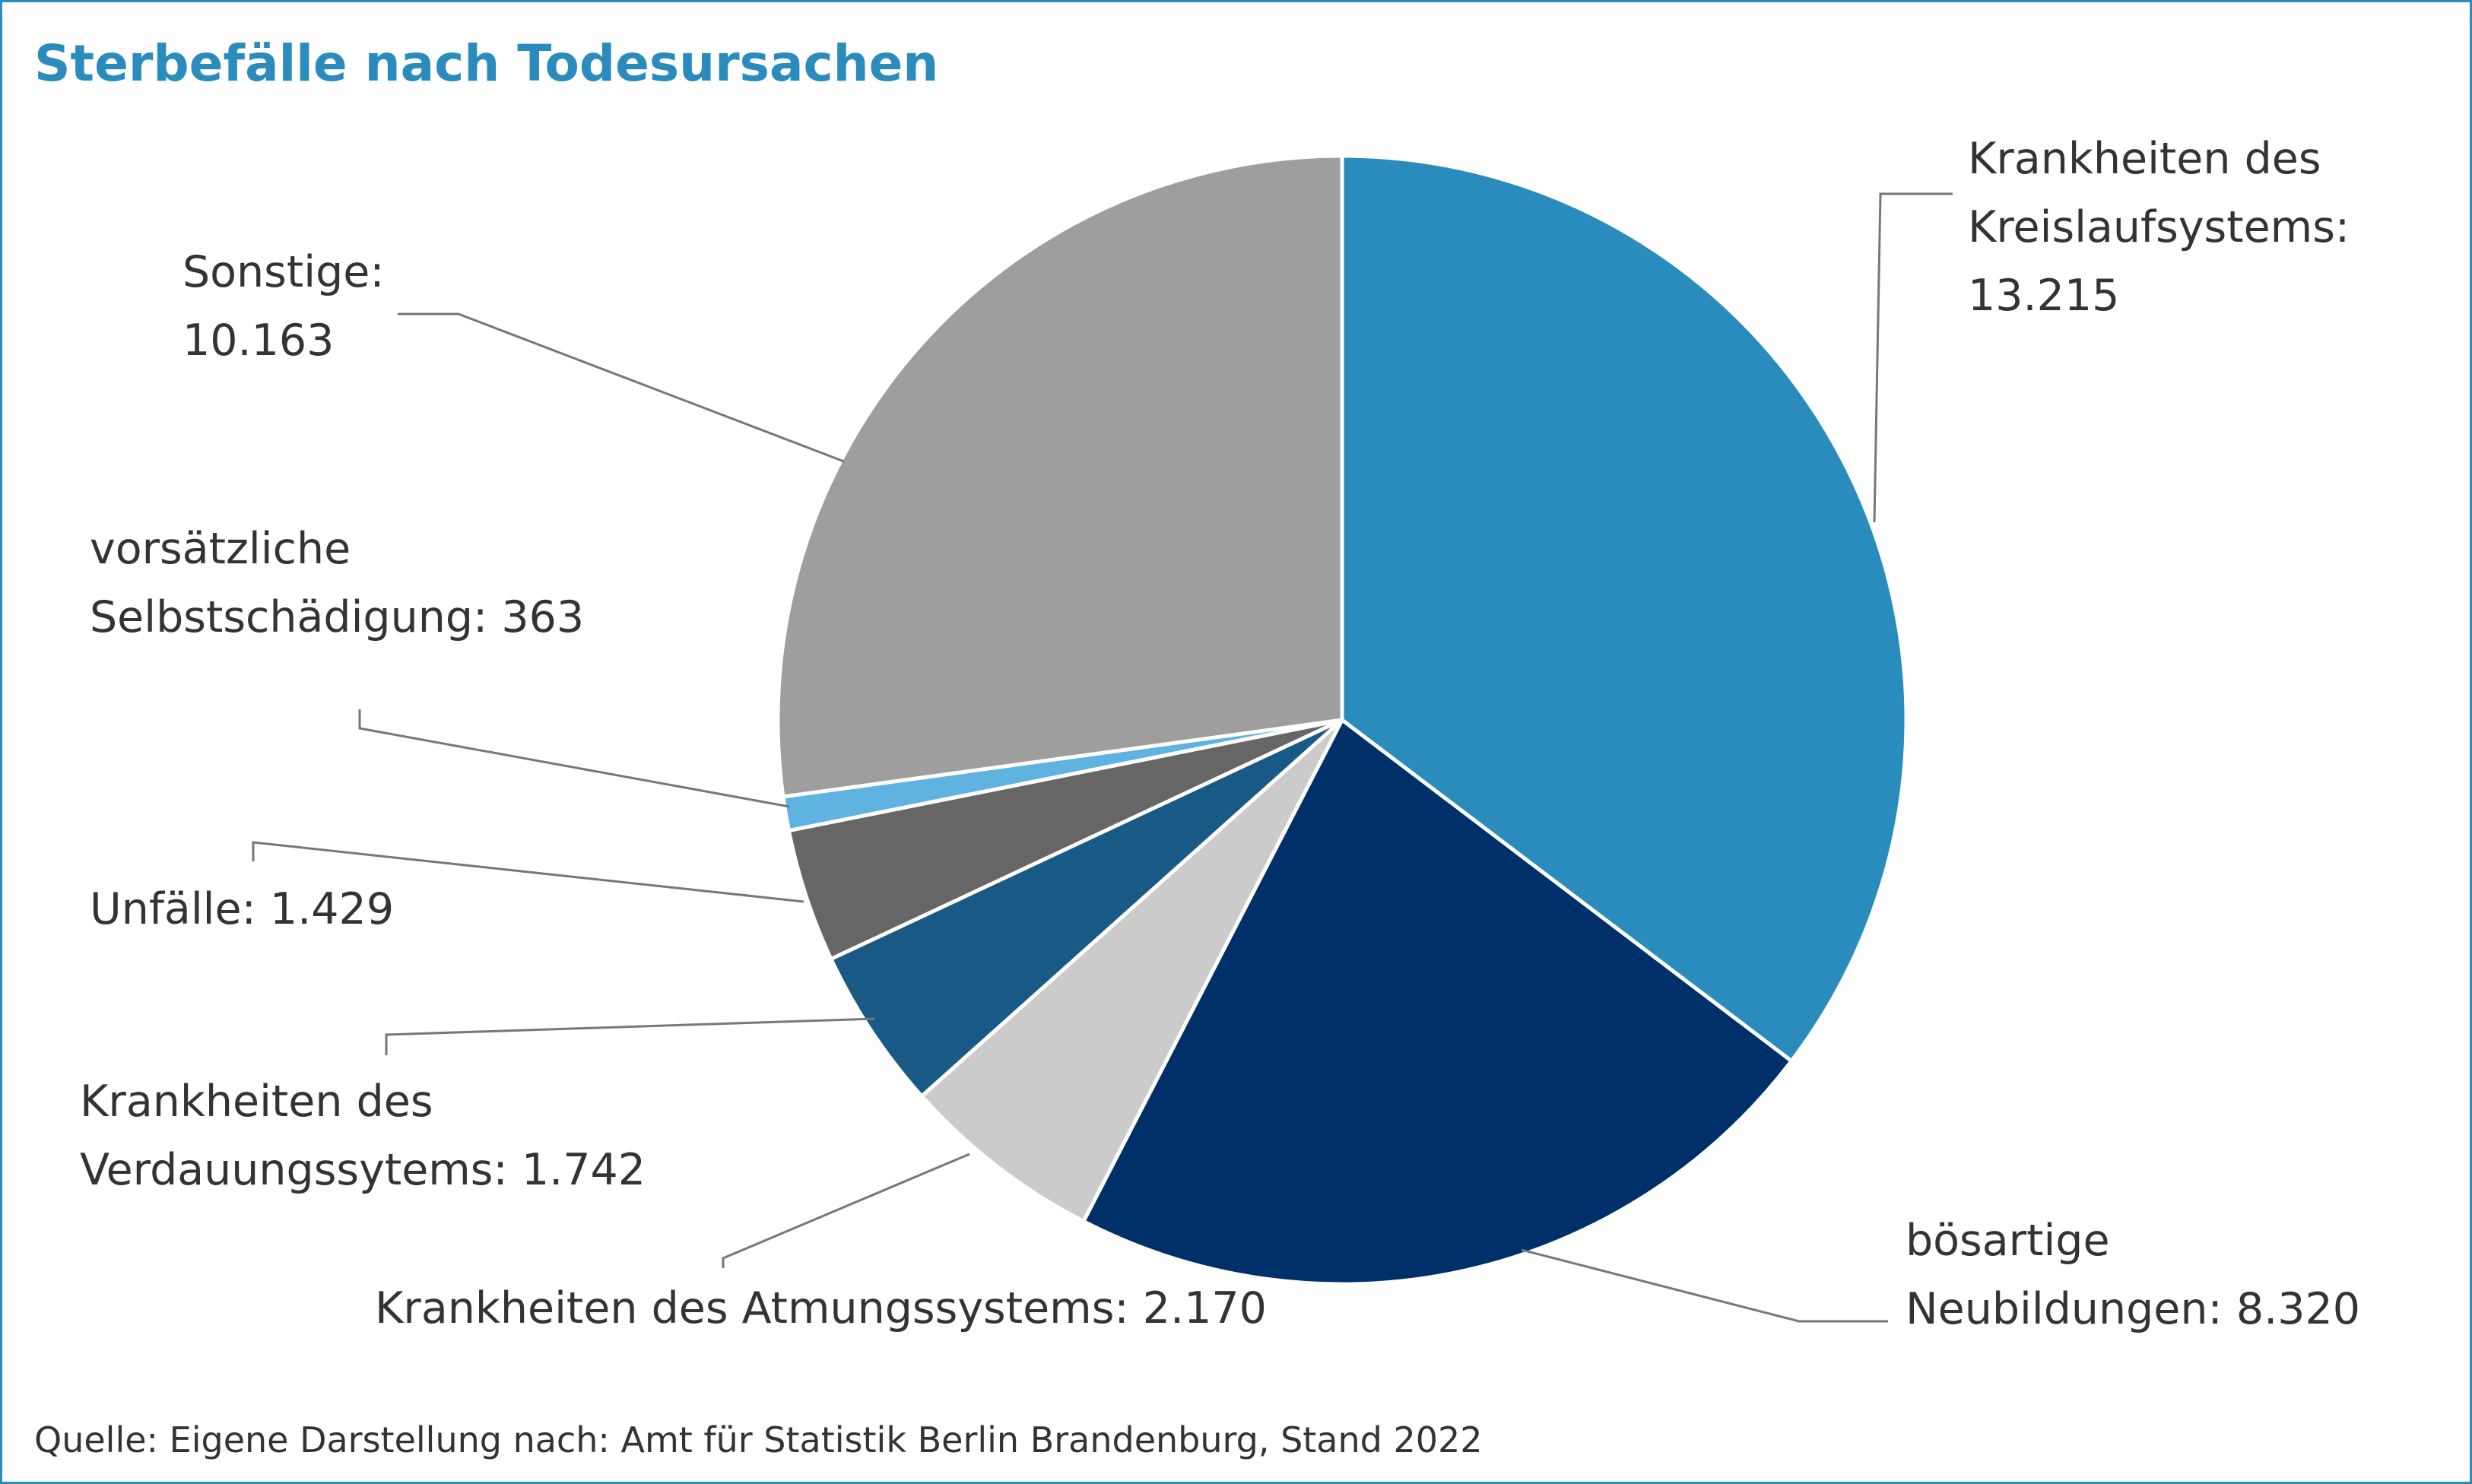 This screenshot has height=1484, width=2472. I want to click on slice-label-line: Kreislaufsystems:, so click(2159, 227).